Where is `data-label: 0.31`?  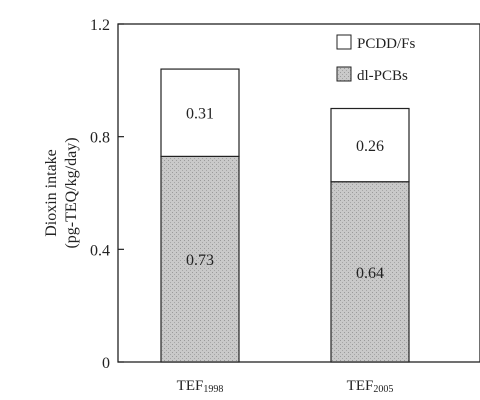
data-label: 0.31 is located at coordinates (200, 114).